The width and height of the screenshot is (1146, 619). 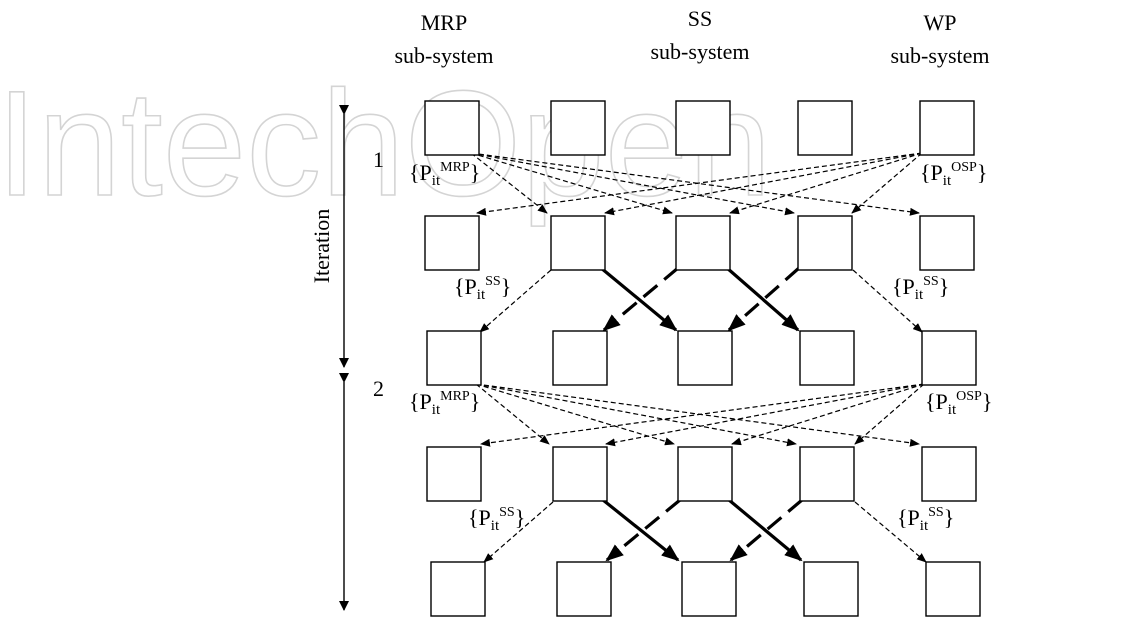 I want to click on node-r1-b, so click(x=578, y=128).